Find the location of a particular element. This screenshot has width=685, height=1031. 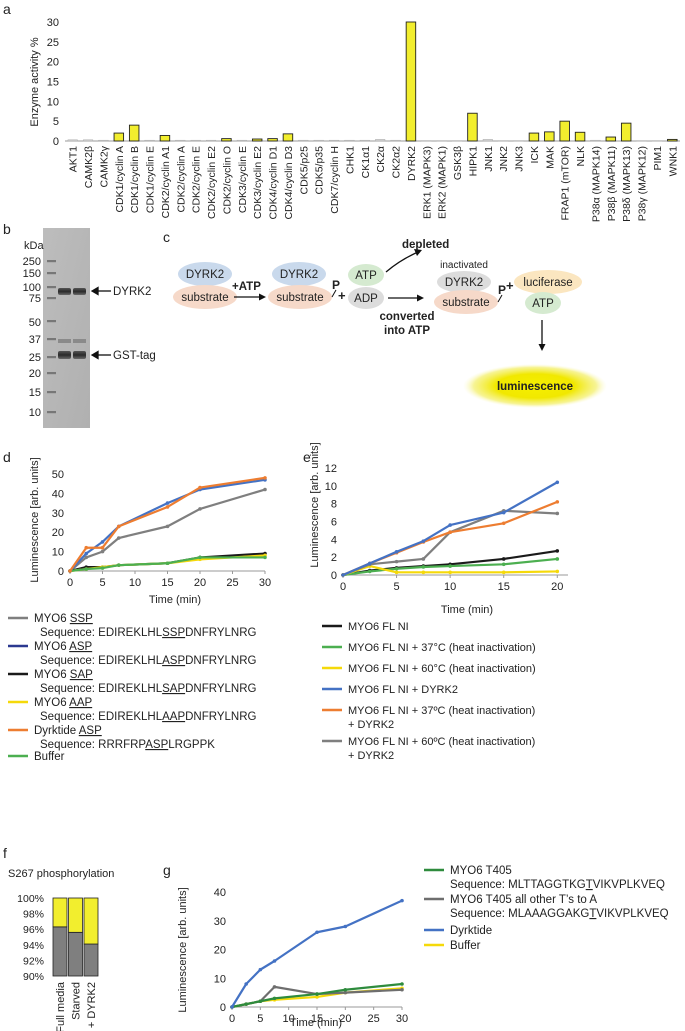

a-xtick: JNK3 is located at coordinates (520, 159).